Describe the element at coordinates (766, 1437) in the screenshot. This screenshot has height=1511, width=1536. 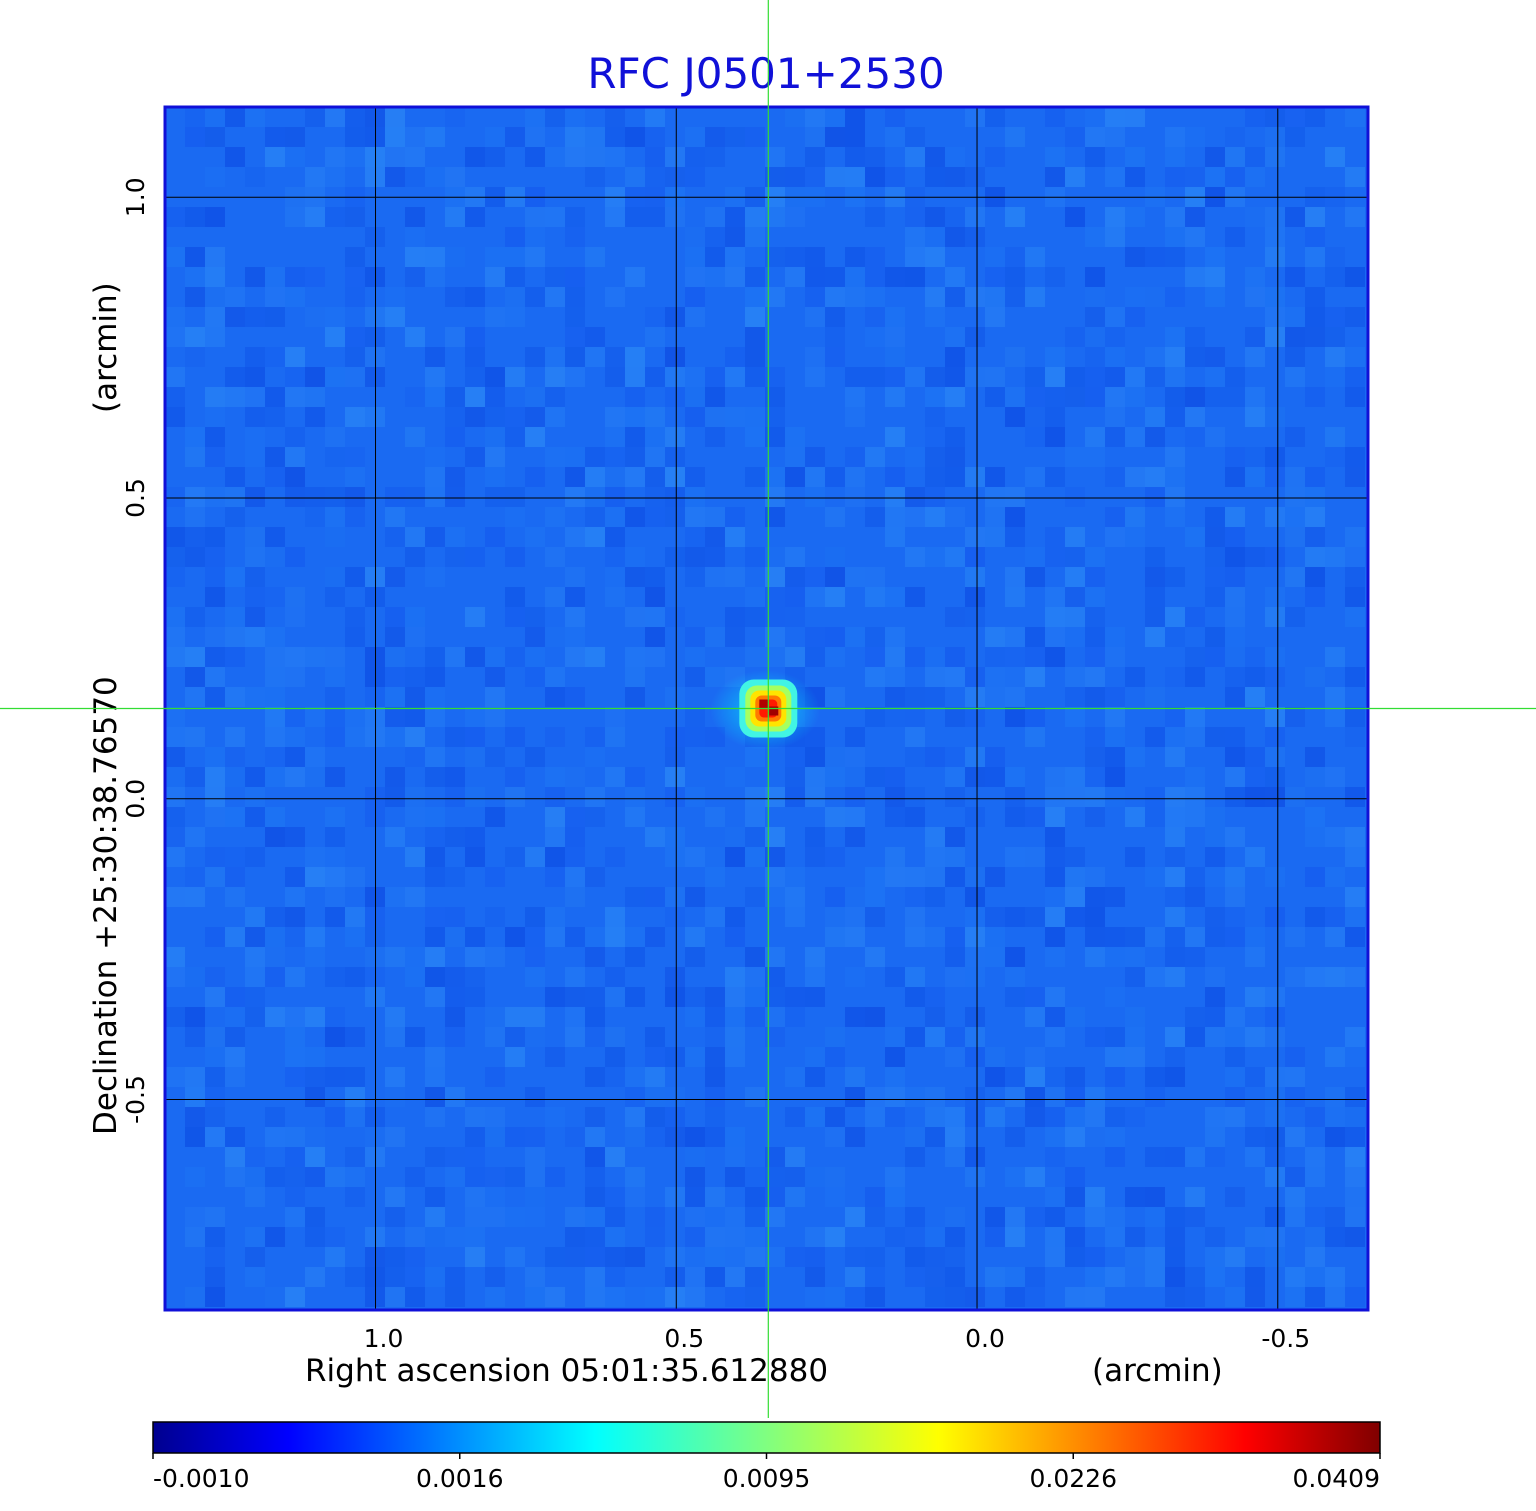
I see `colorbar-gradient` at that location.